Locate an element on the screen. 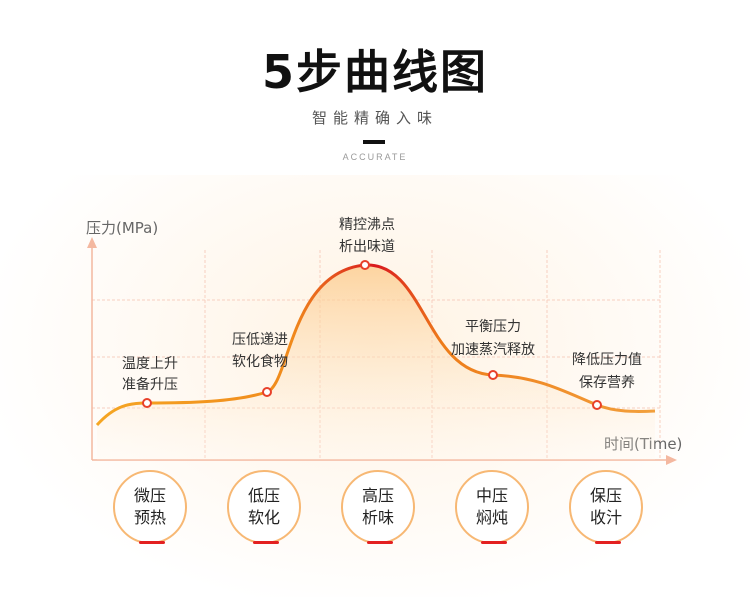 This screenshot has width=750, height=597. title-divider is located at coordinates (374, 142).